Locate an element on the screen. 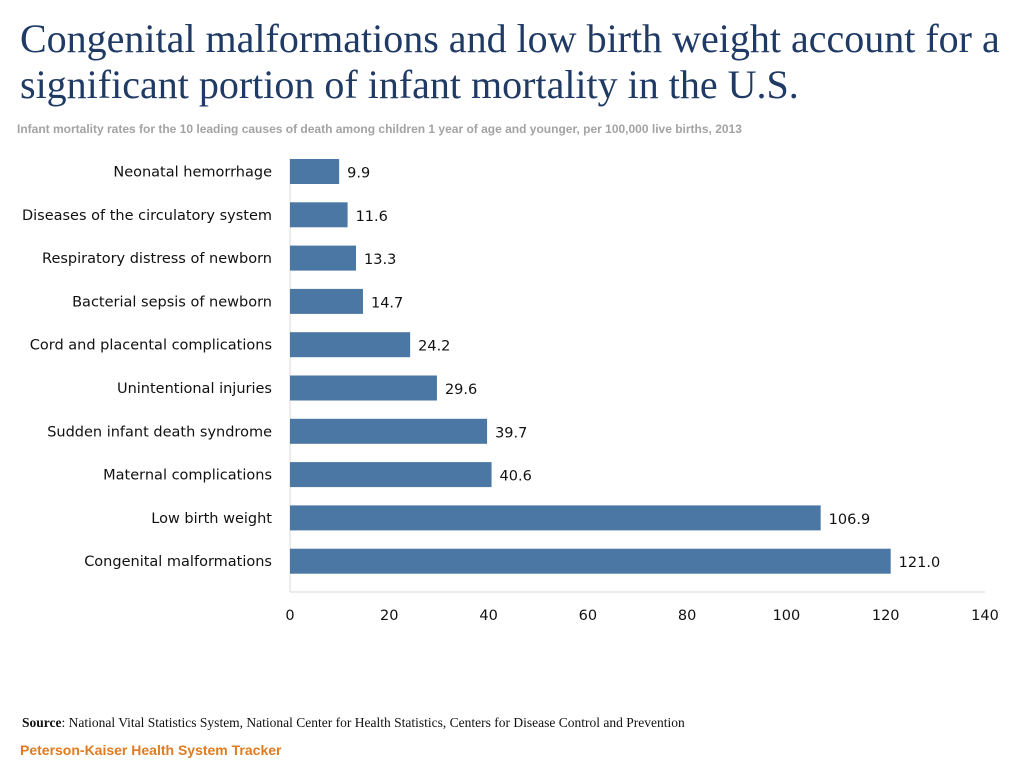  x-tick-label: 60 is located at coordinates (588, 616).